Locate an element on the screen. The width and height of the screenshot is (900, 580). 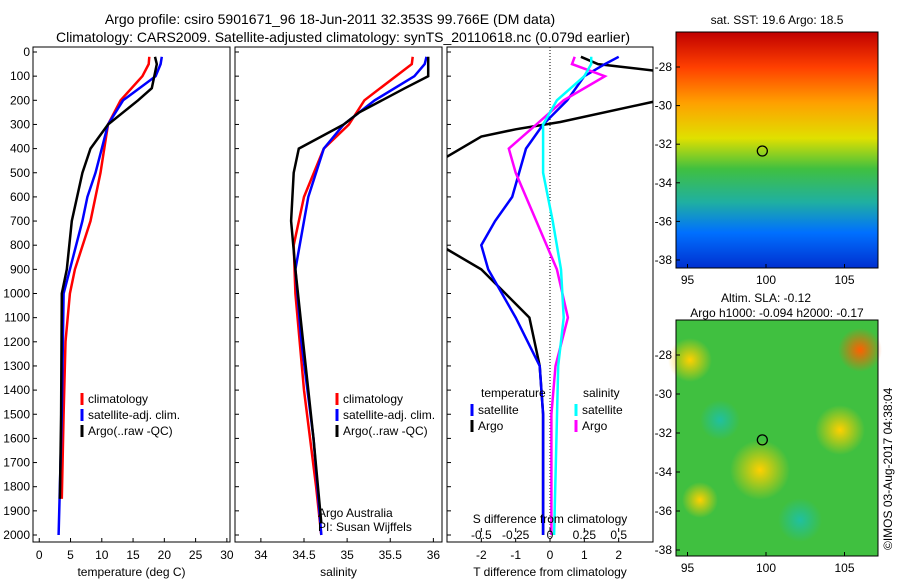
x-tick-label: 2 is located at coordinates (618, 555).